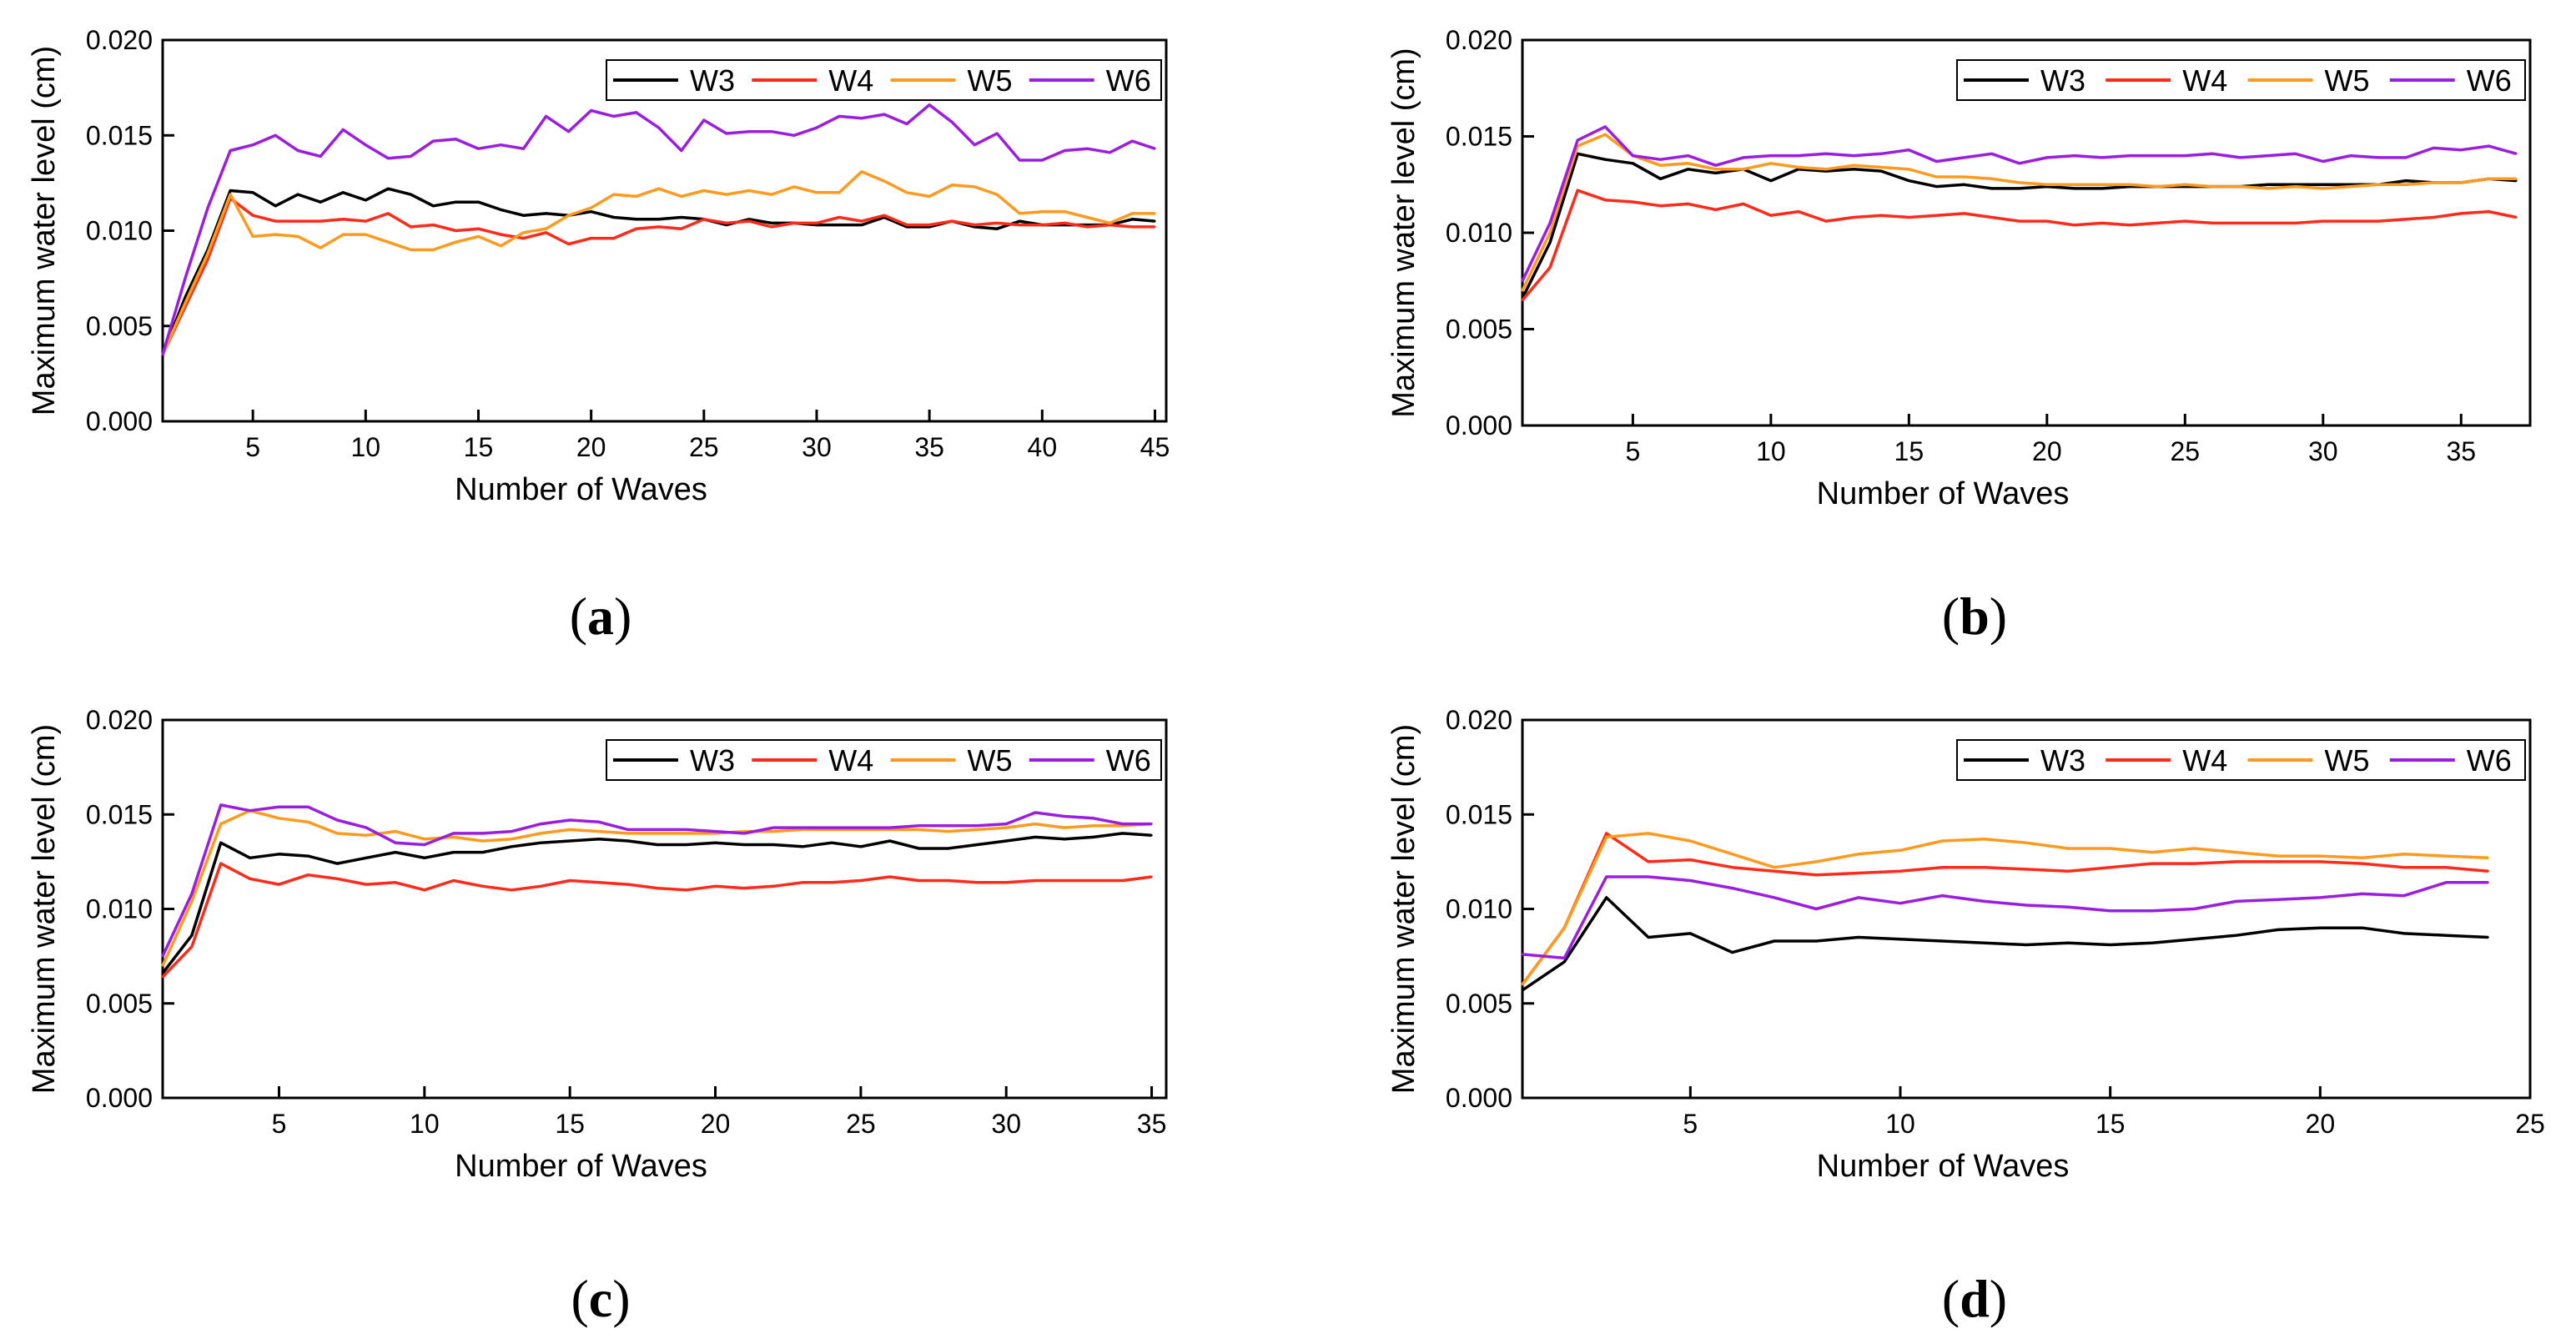  Describe the element at coordinates (2062, 80) in the screenshot. I see `legend-label-w3: W3` at that location.